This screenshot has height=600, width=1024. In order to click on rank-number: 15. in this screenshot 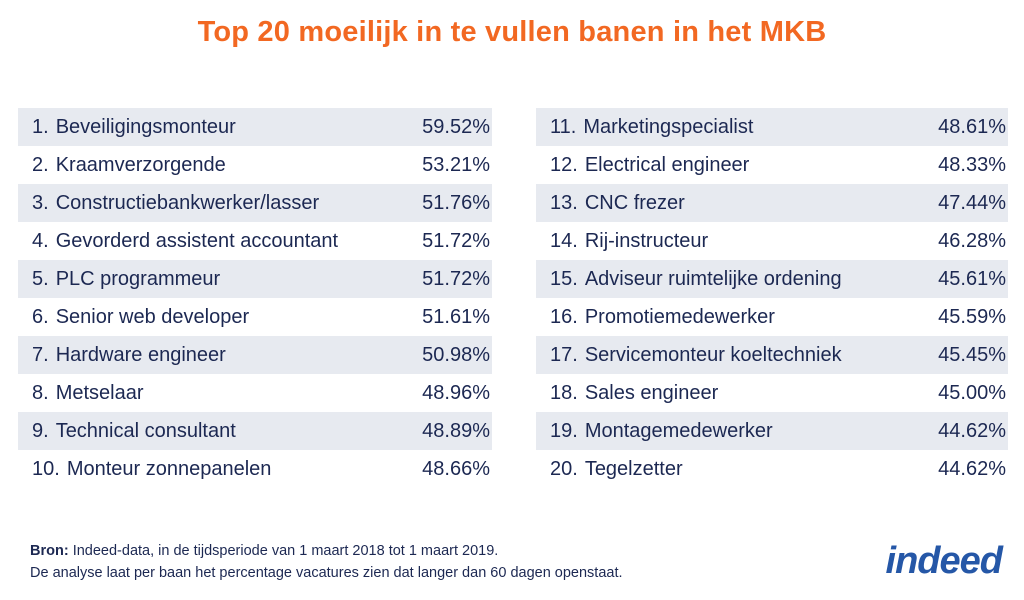, I will do `click(564, 278)`.